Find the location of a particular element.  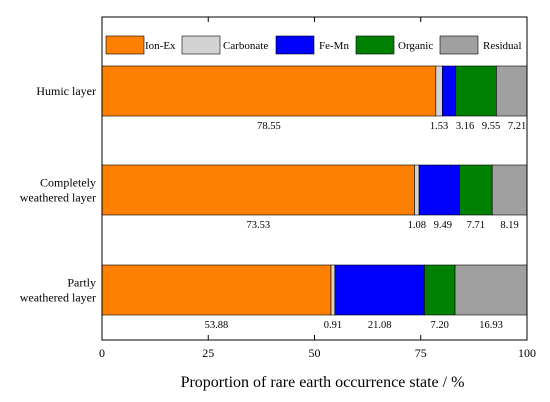

value-label: 16.93 is located at coordinates (491, 325).